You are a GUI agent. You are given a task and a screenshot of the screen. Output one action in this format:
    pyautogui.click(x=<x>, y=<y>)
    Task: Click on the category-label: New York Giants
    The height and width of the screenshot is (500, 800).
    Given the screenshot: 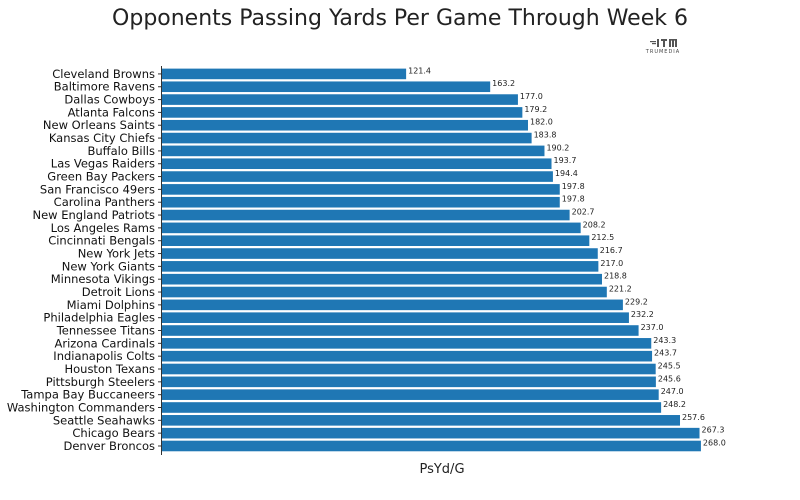 What is the action you would take?
    pyautogui.click(x=108, y=266)
    